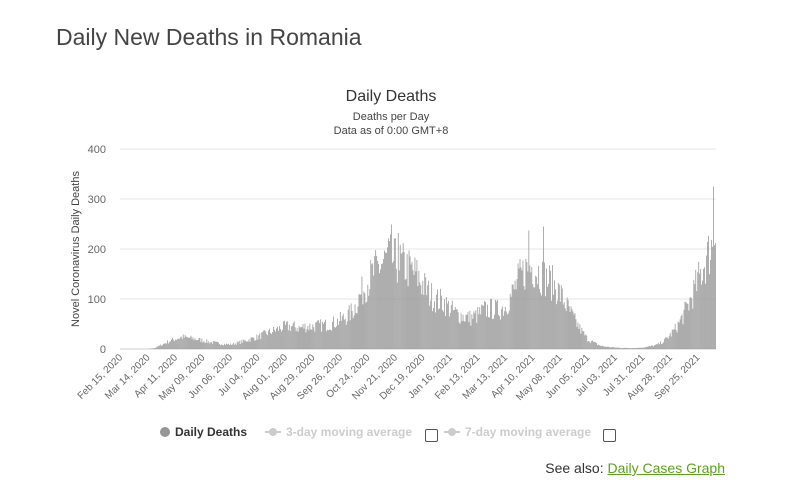 The height and width of the screenshot is (494, 800). Describe the element at coordinates (165, 432) in the screenshot. I see `legend-marker-dot` at that location.